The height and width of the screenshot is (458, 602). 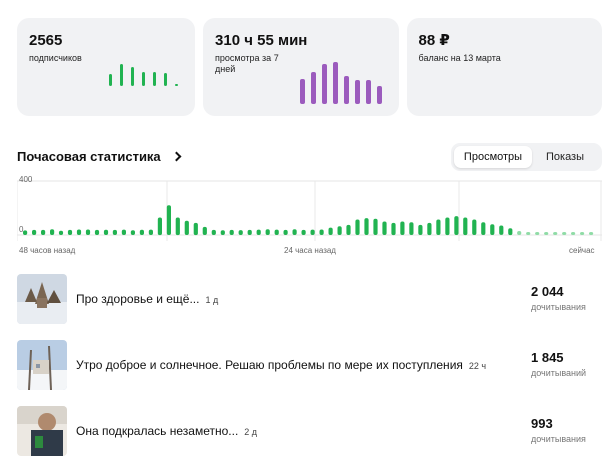 I want to click on post-thumbnail, so click(x=42, y=365).